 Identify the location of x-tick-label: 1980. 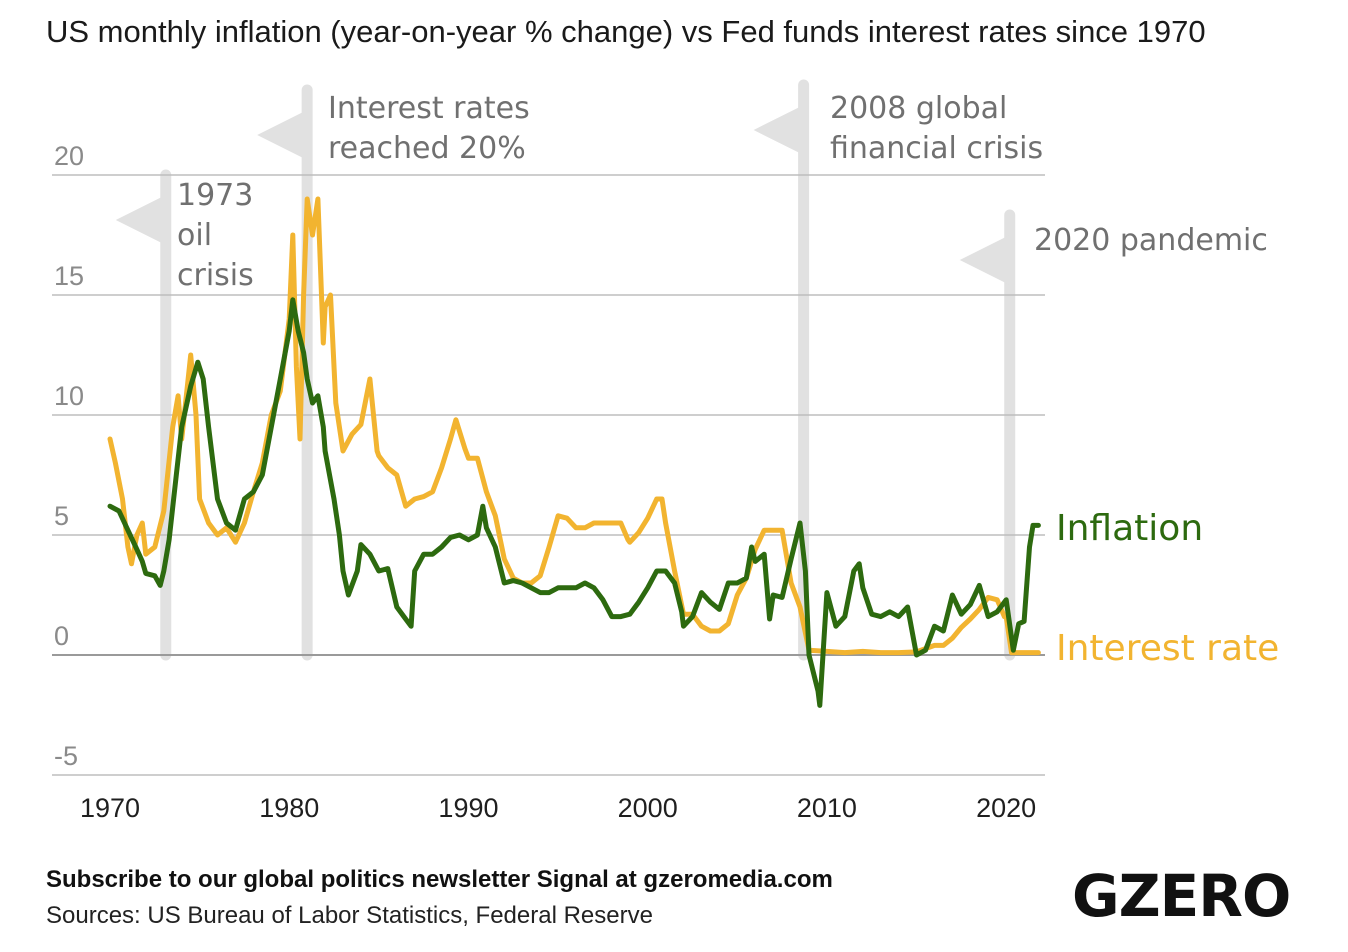
(289, 808).